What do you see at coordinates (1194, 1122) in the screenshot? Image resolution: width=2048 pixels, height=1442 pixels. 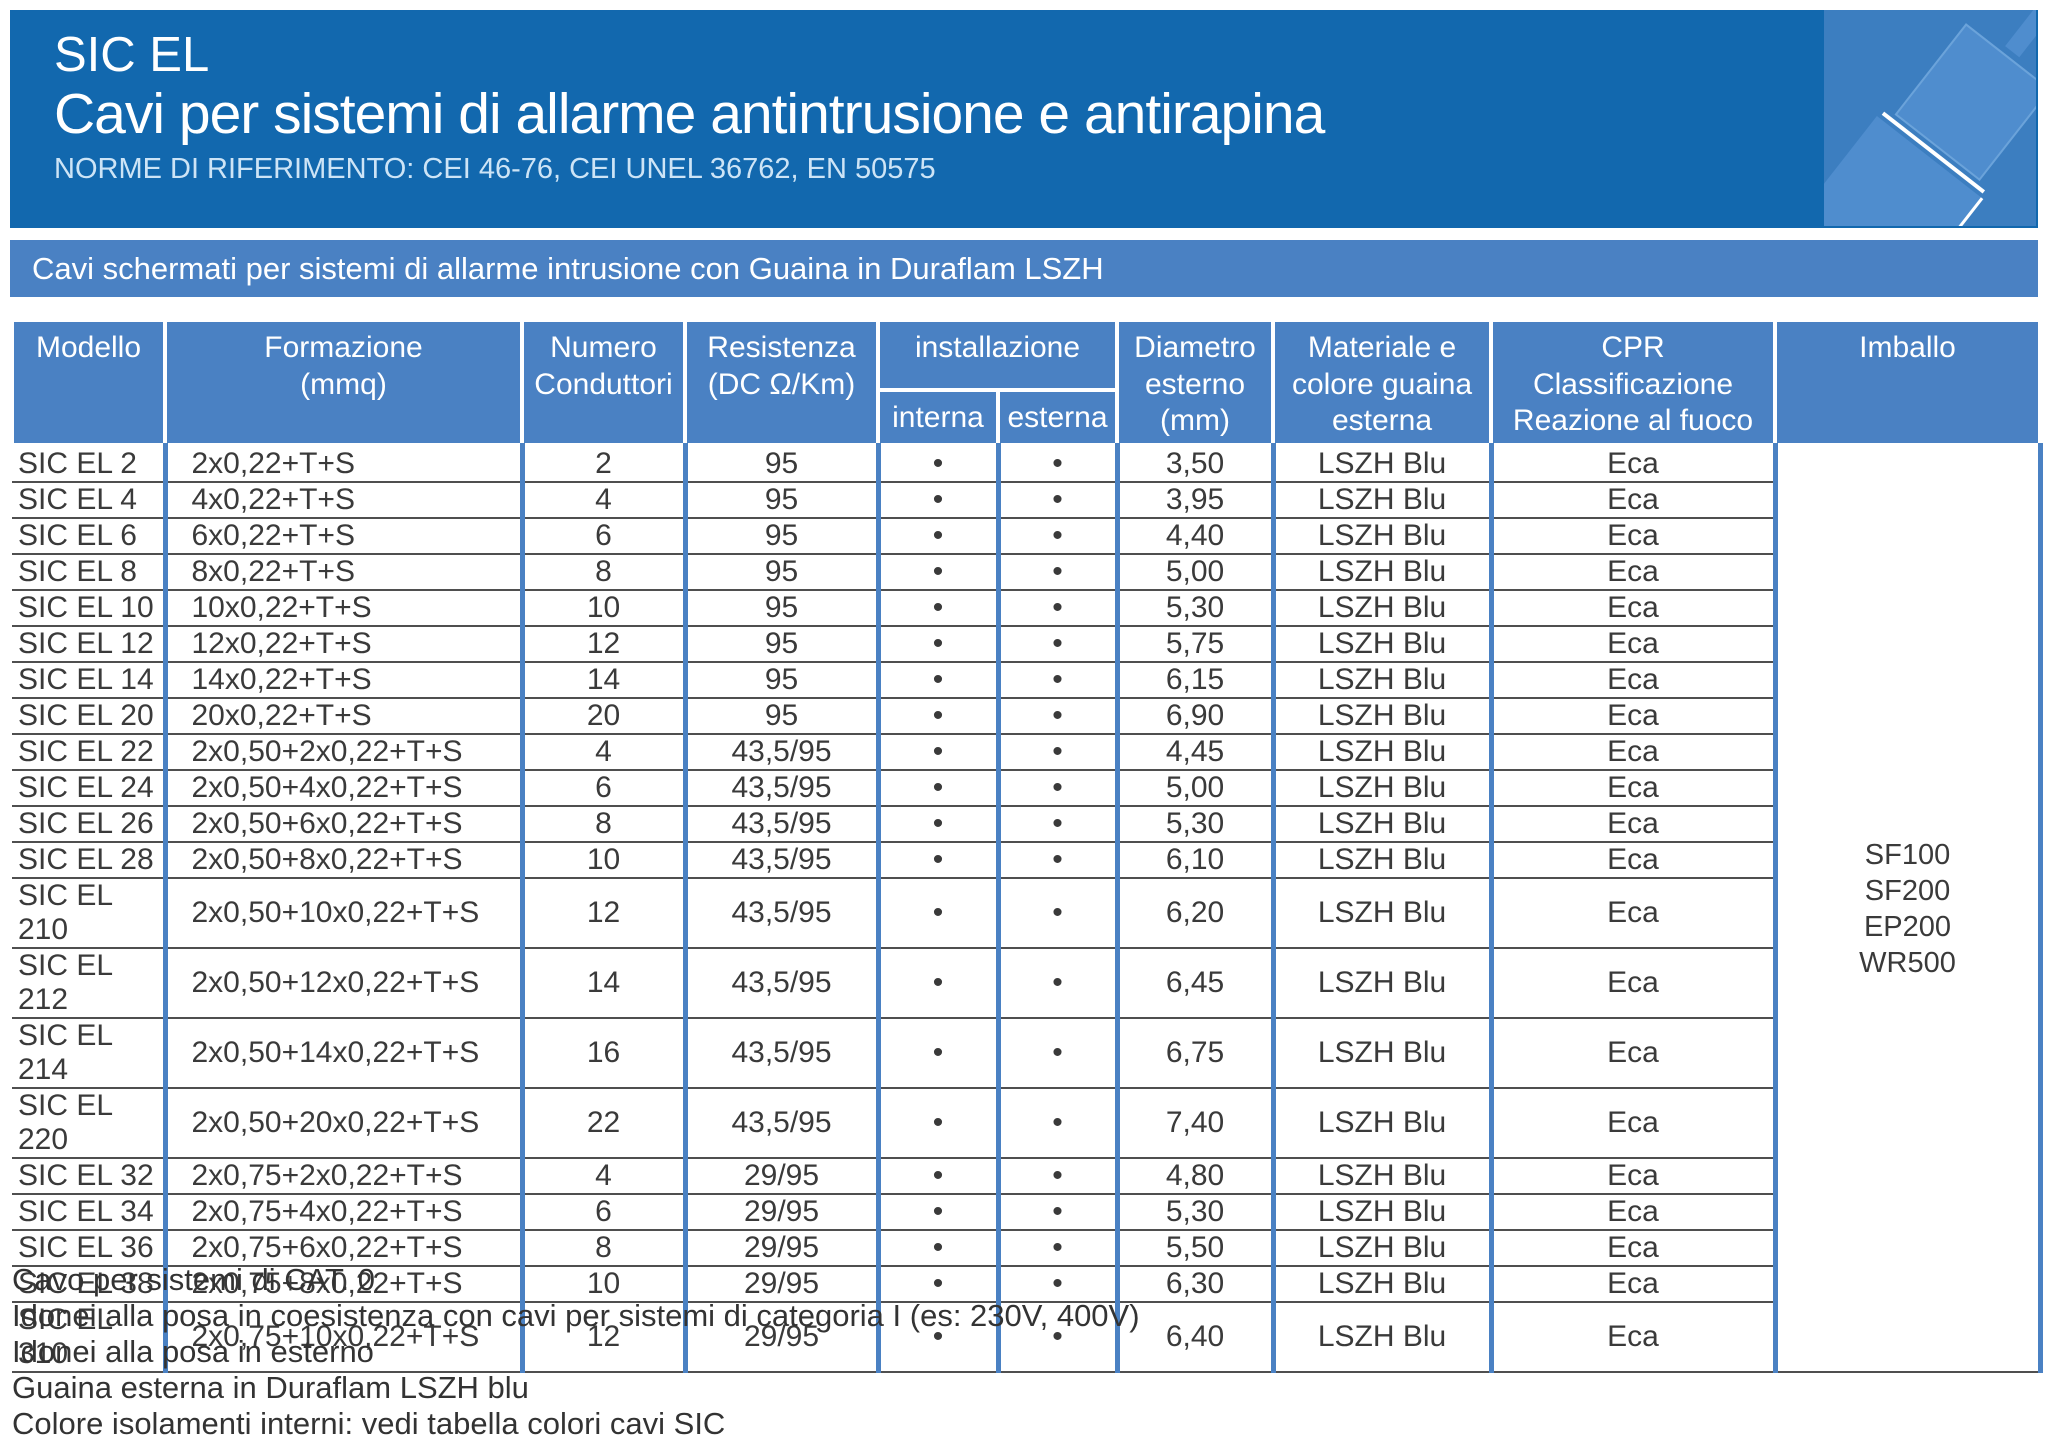 I see `cell-diametro: 7,40` at bounding box center [1194, 1122].